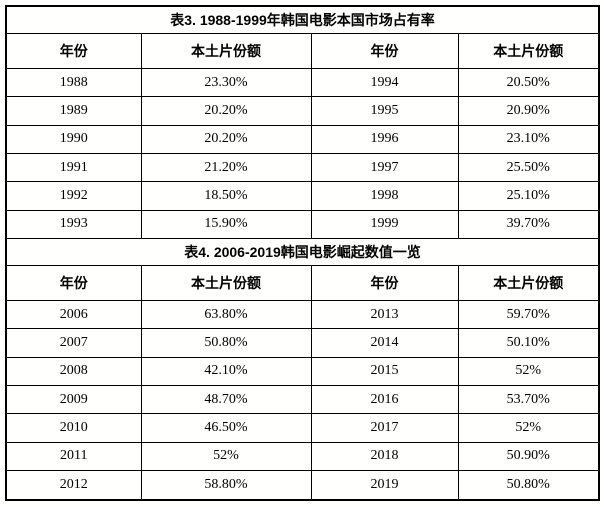  What do you see at coordinates (226, 224) in the screenshot?
I see `share-cell: 15.90%` at bounding box center [226, 224].